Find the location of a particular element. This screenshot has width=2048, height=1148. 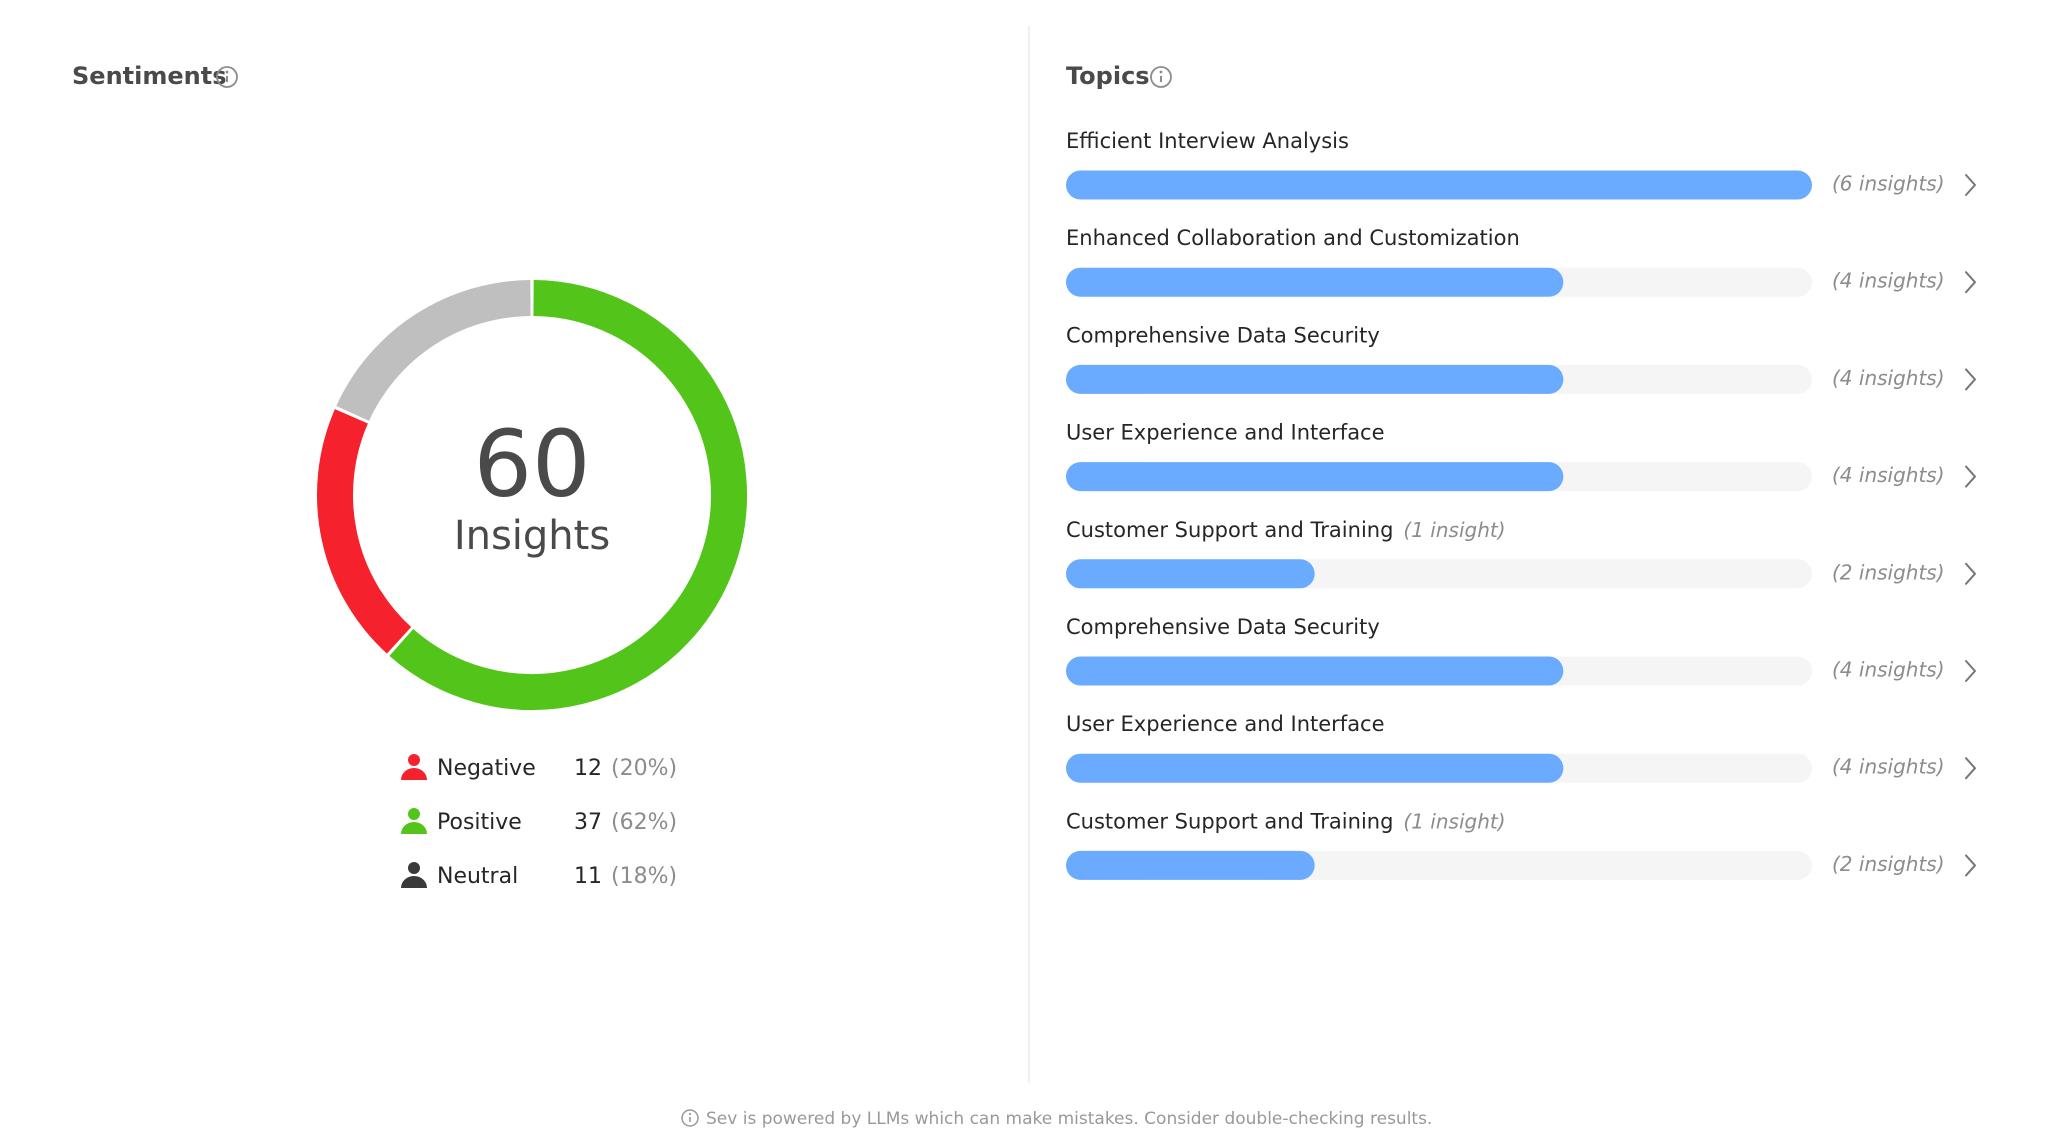

legend-count: 37 (62%) is located at coordinates (625, 822).